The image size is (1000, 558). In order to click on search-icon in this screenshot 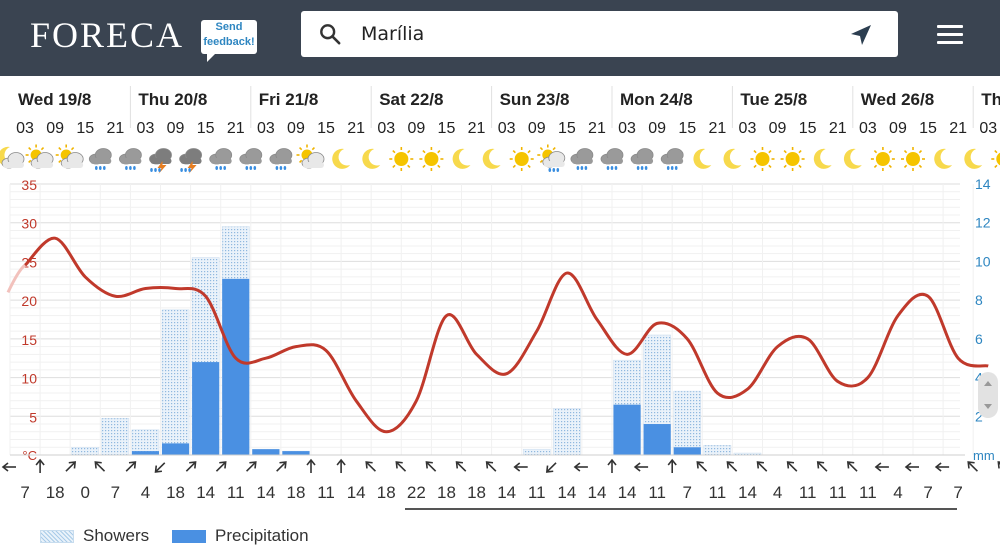, I will do `click(330, 34)`.